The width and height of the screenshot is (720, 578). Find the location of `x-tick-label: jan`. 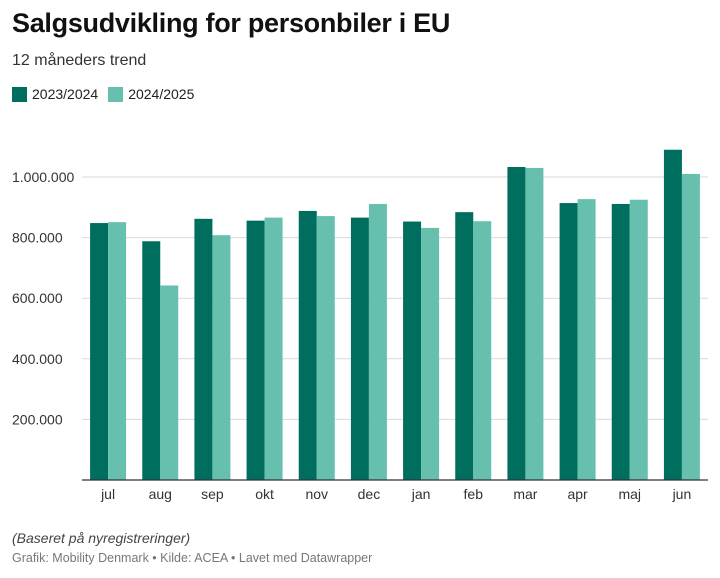

x-tick-label: jan is located at coordinates (421, 494).